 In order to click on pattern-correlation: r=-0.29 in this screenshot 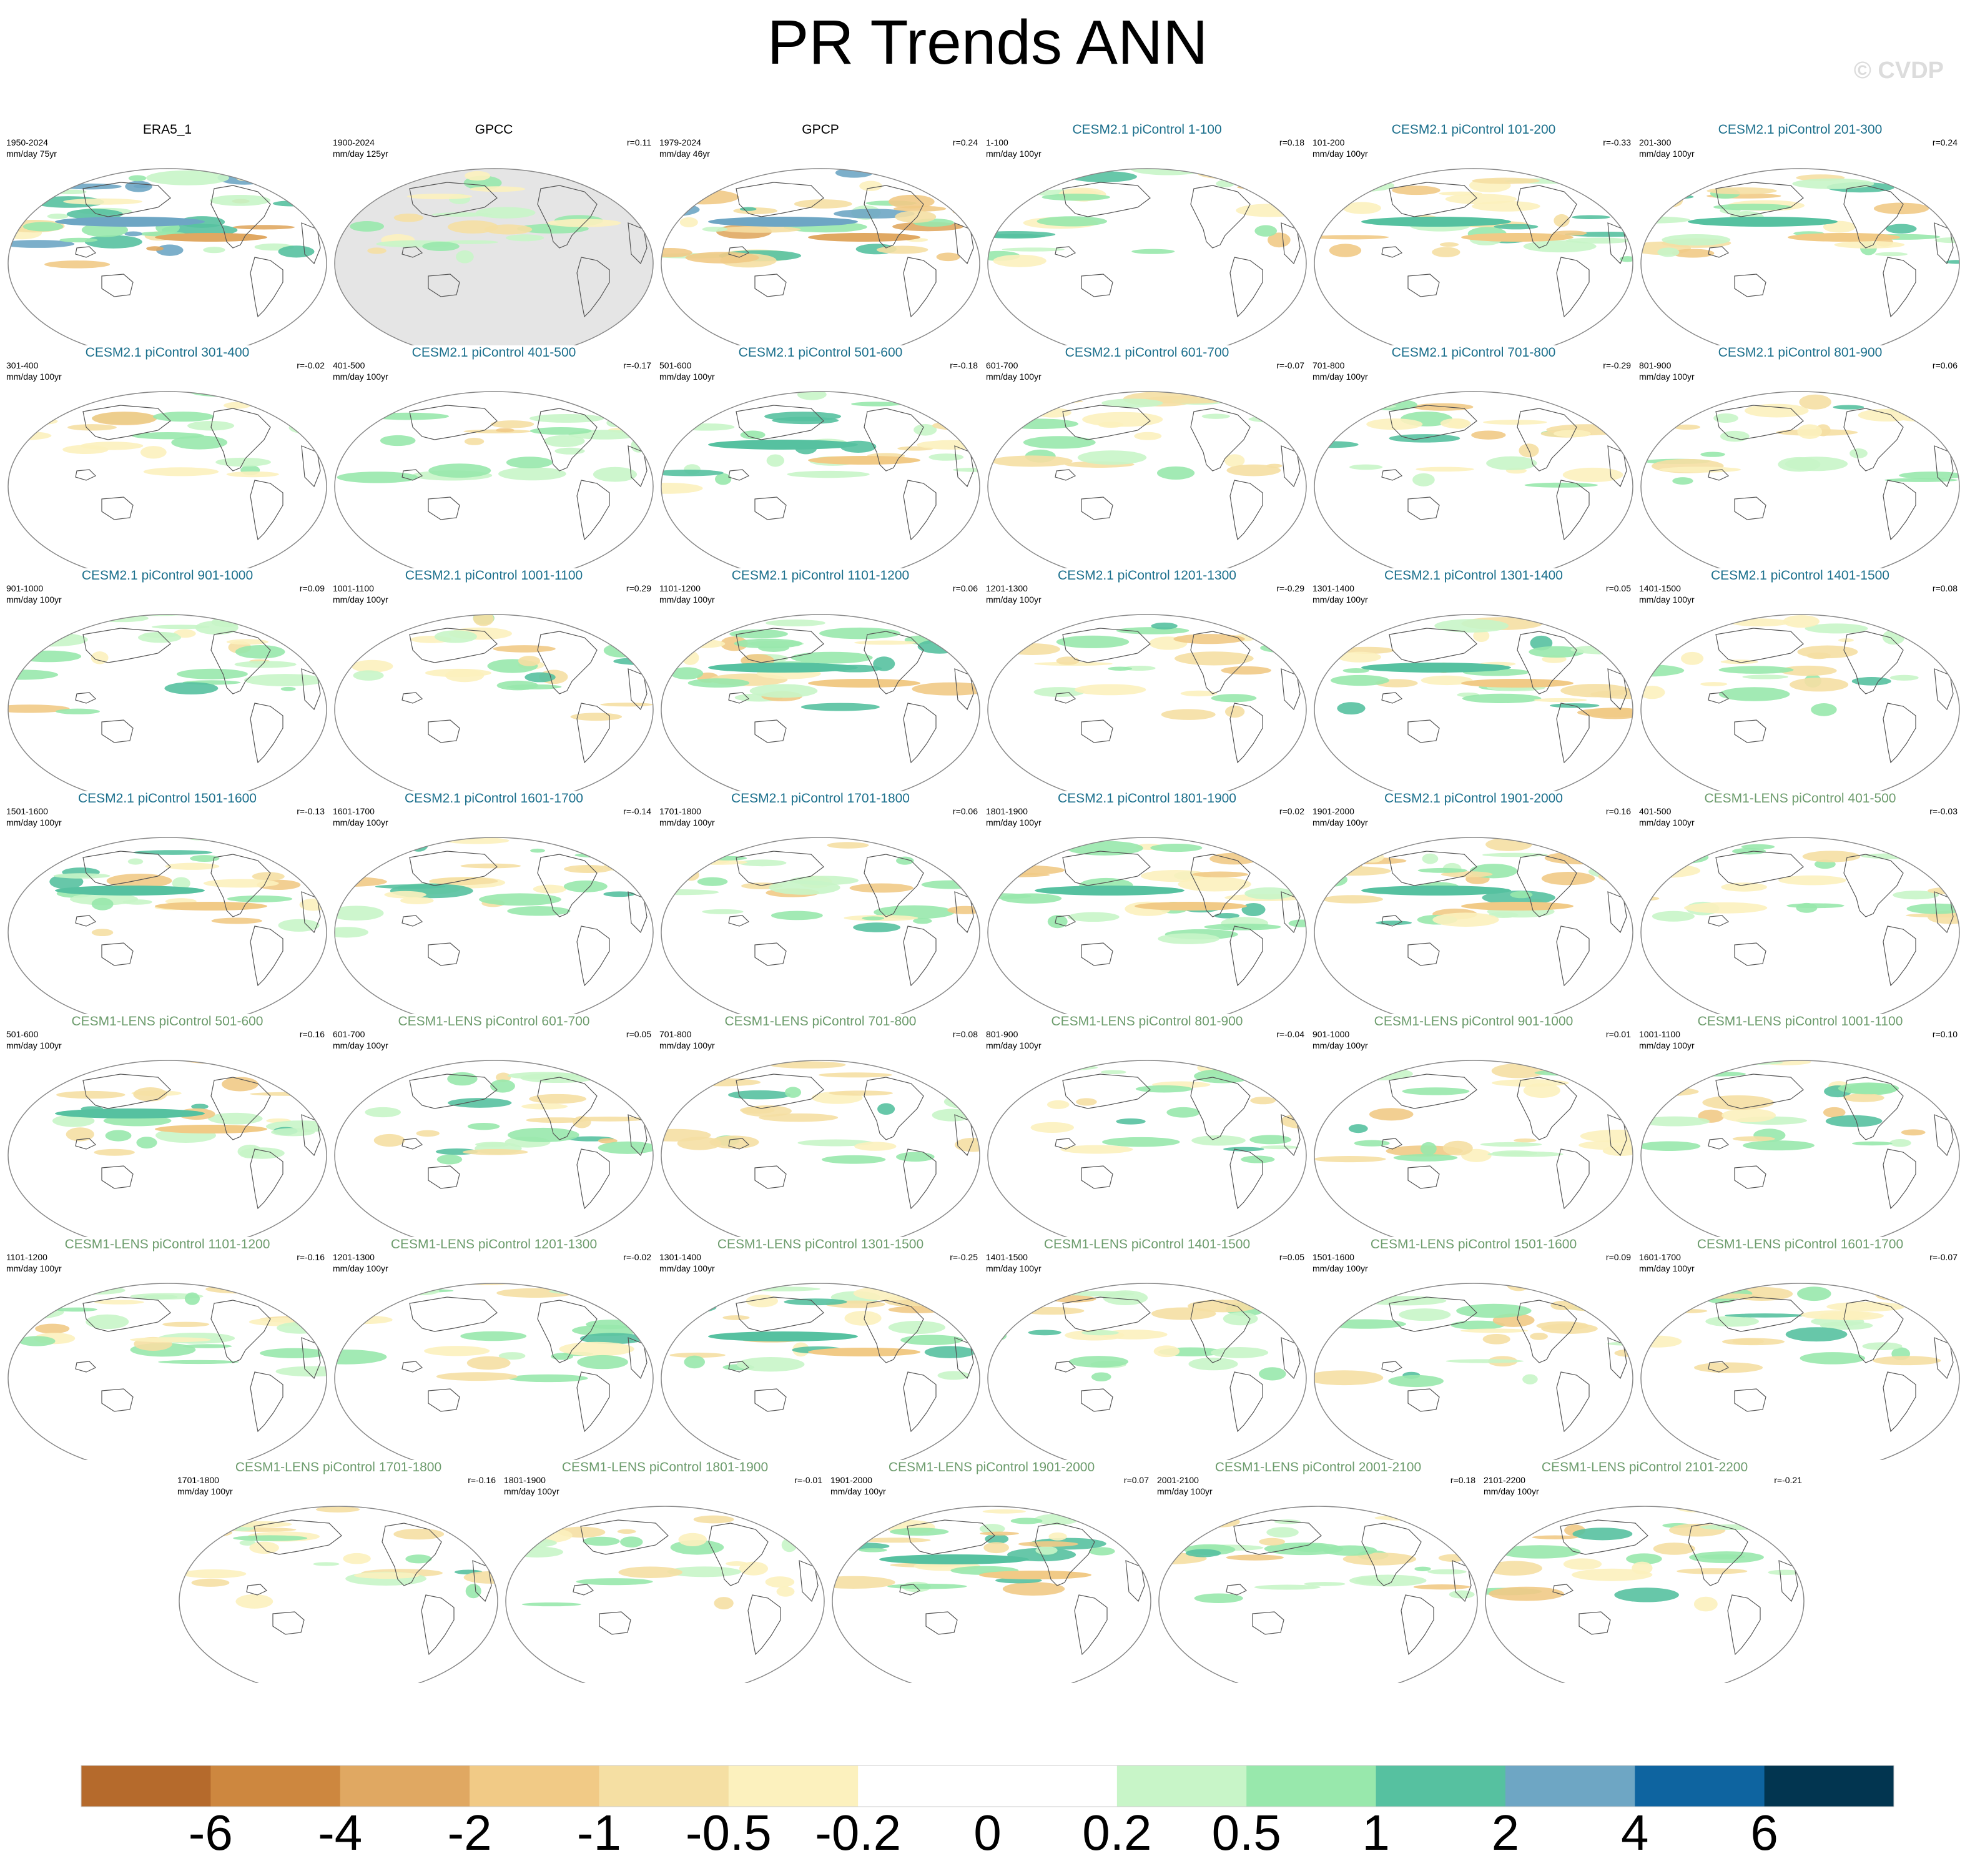, I will do `click(1290, 588)`.